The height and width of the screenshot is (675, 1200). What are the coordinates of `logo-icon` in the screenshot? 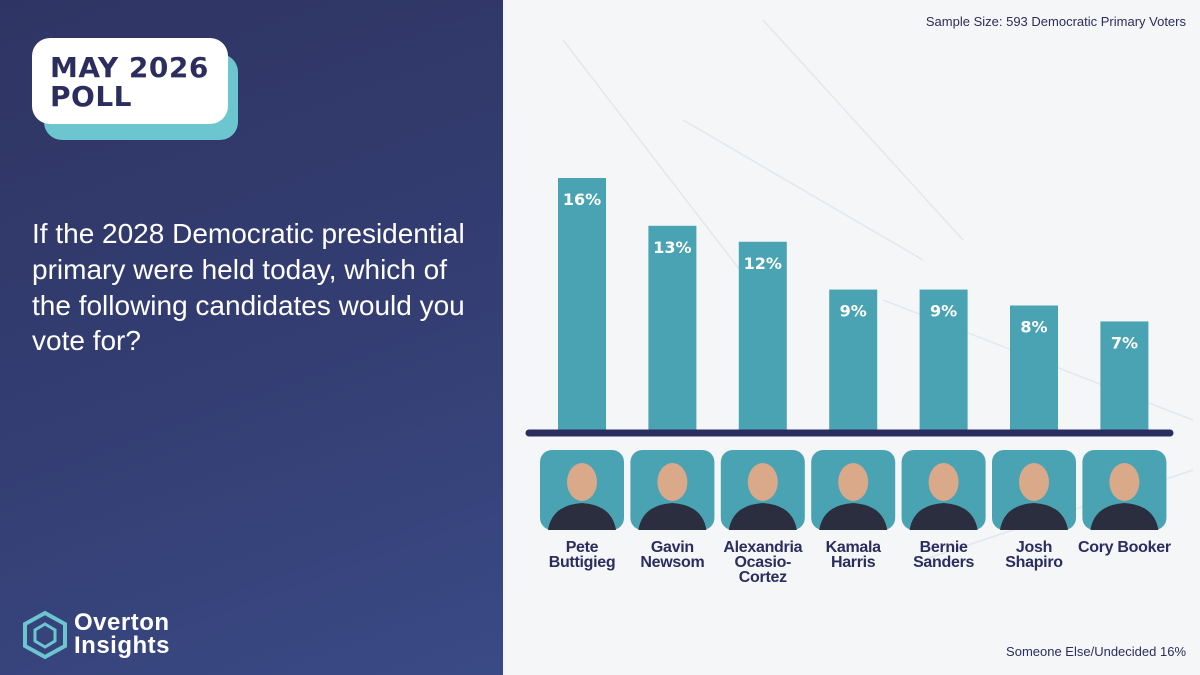 It's located at (45, 635).